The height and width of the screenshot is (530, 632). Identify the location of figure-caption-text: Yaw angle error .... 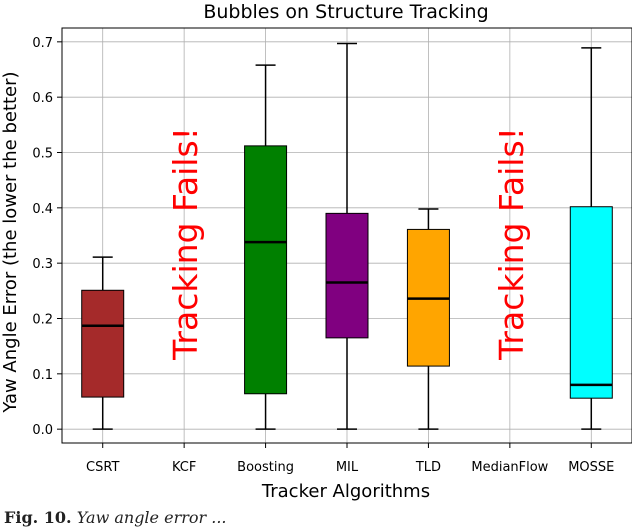
(151, 517).